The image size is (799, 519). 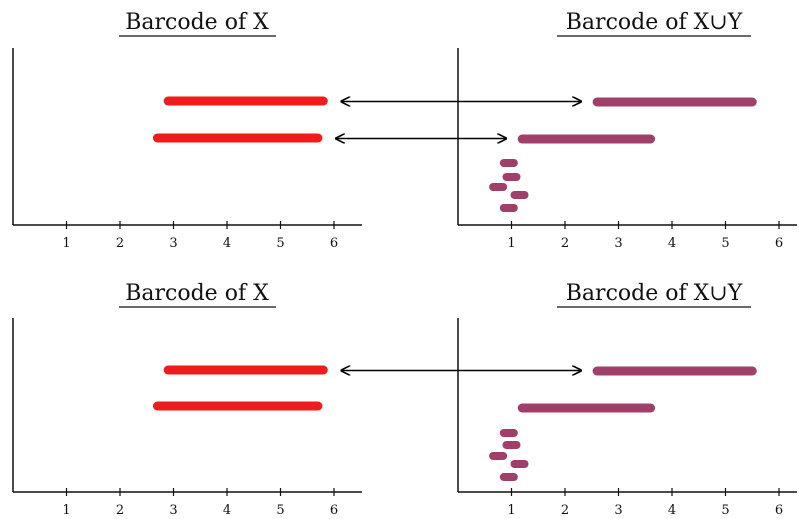 What do you see at coordinates (197, 22) in the screenshot?
I see `title-top-left: Barcode of X` at bounding box center [197, 22].